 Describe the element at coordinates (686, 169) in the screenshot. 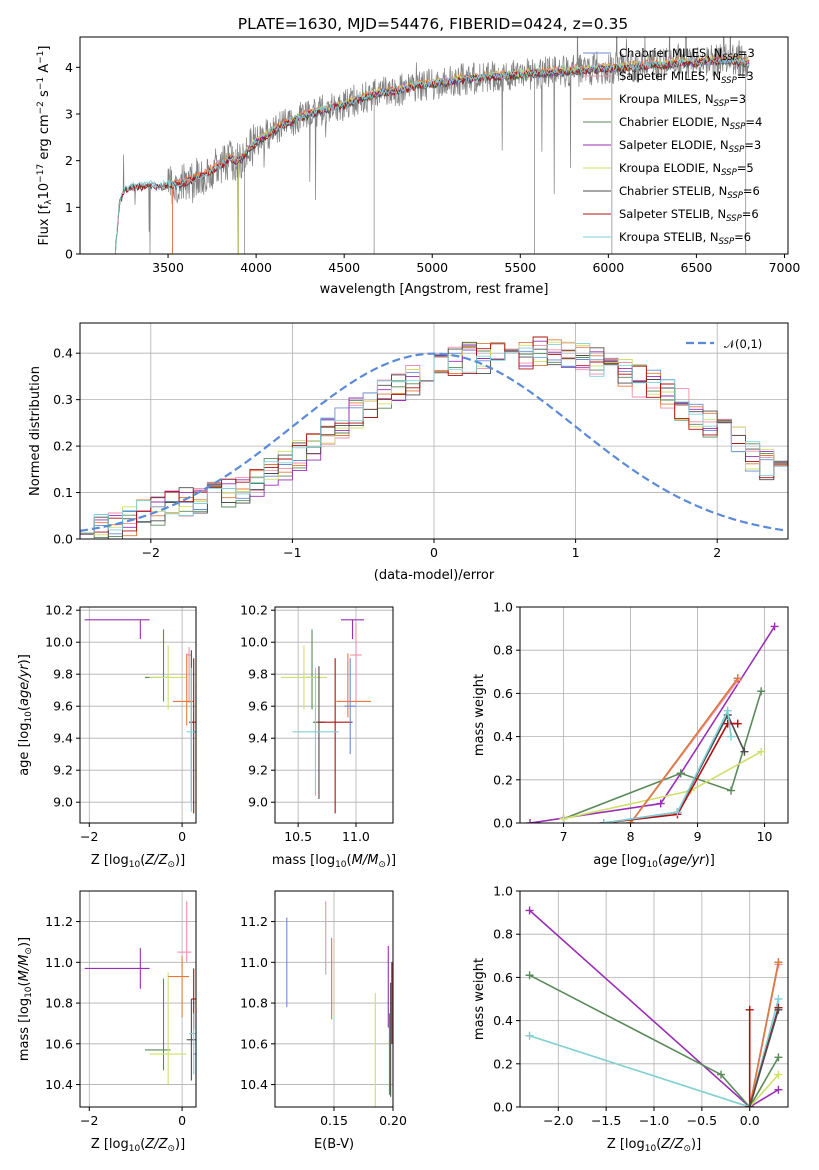

I see `legend-label: Kroupa ELODIE, NSSP=5` at that location.